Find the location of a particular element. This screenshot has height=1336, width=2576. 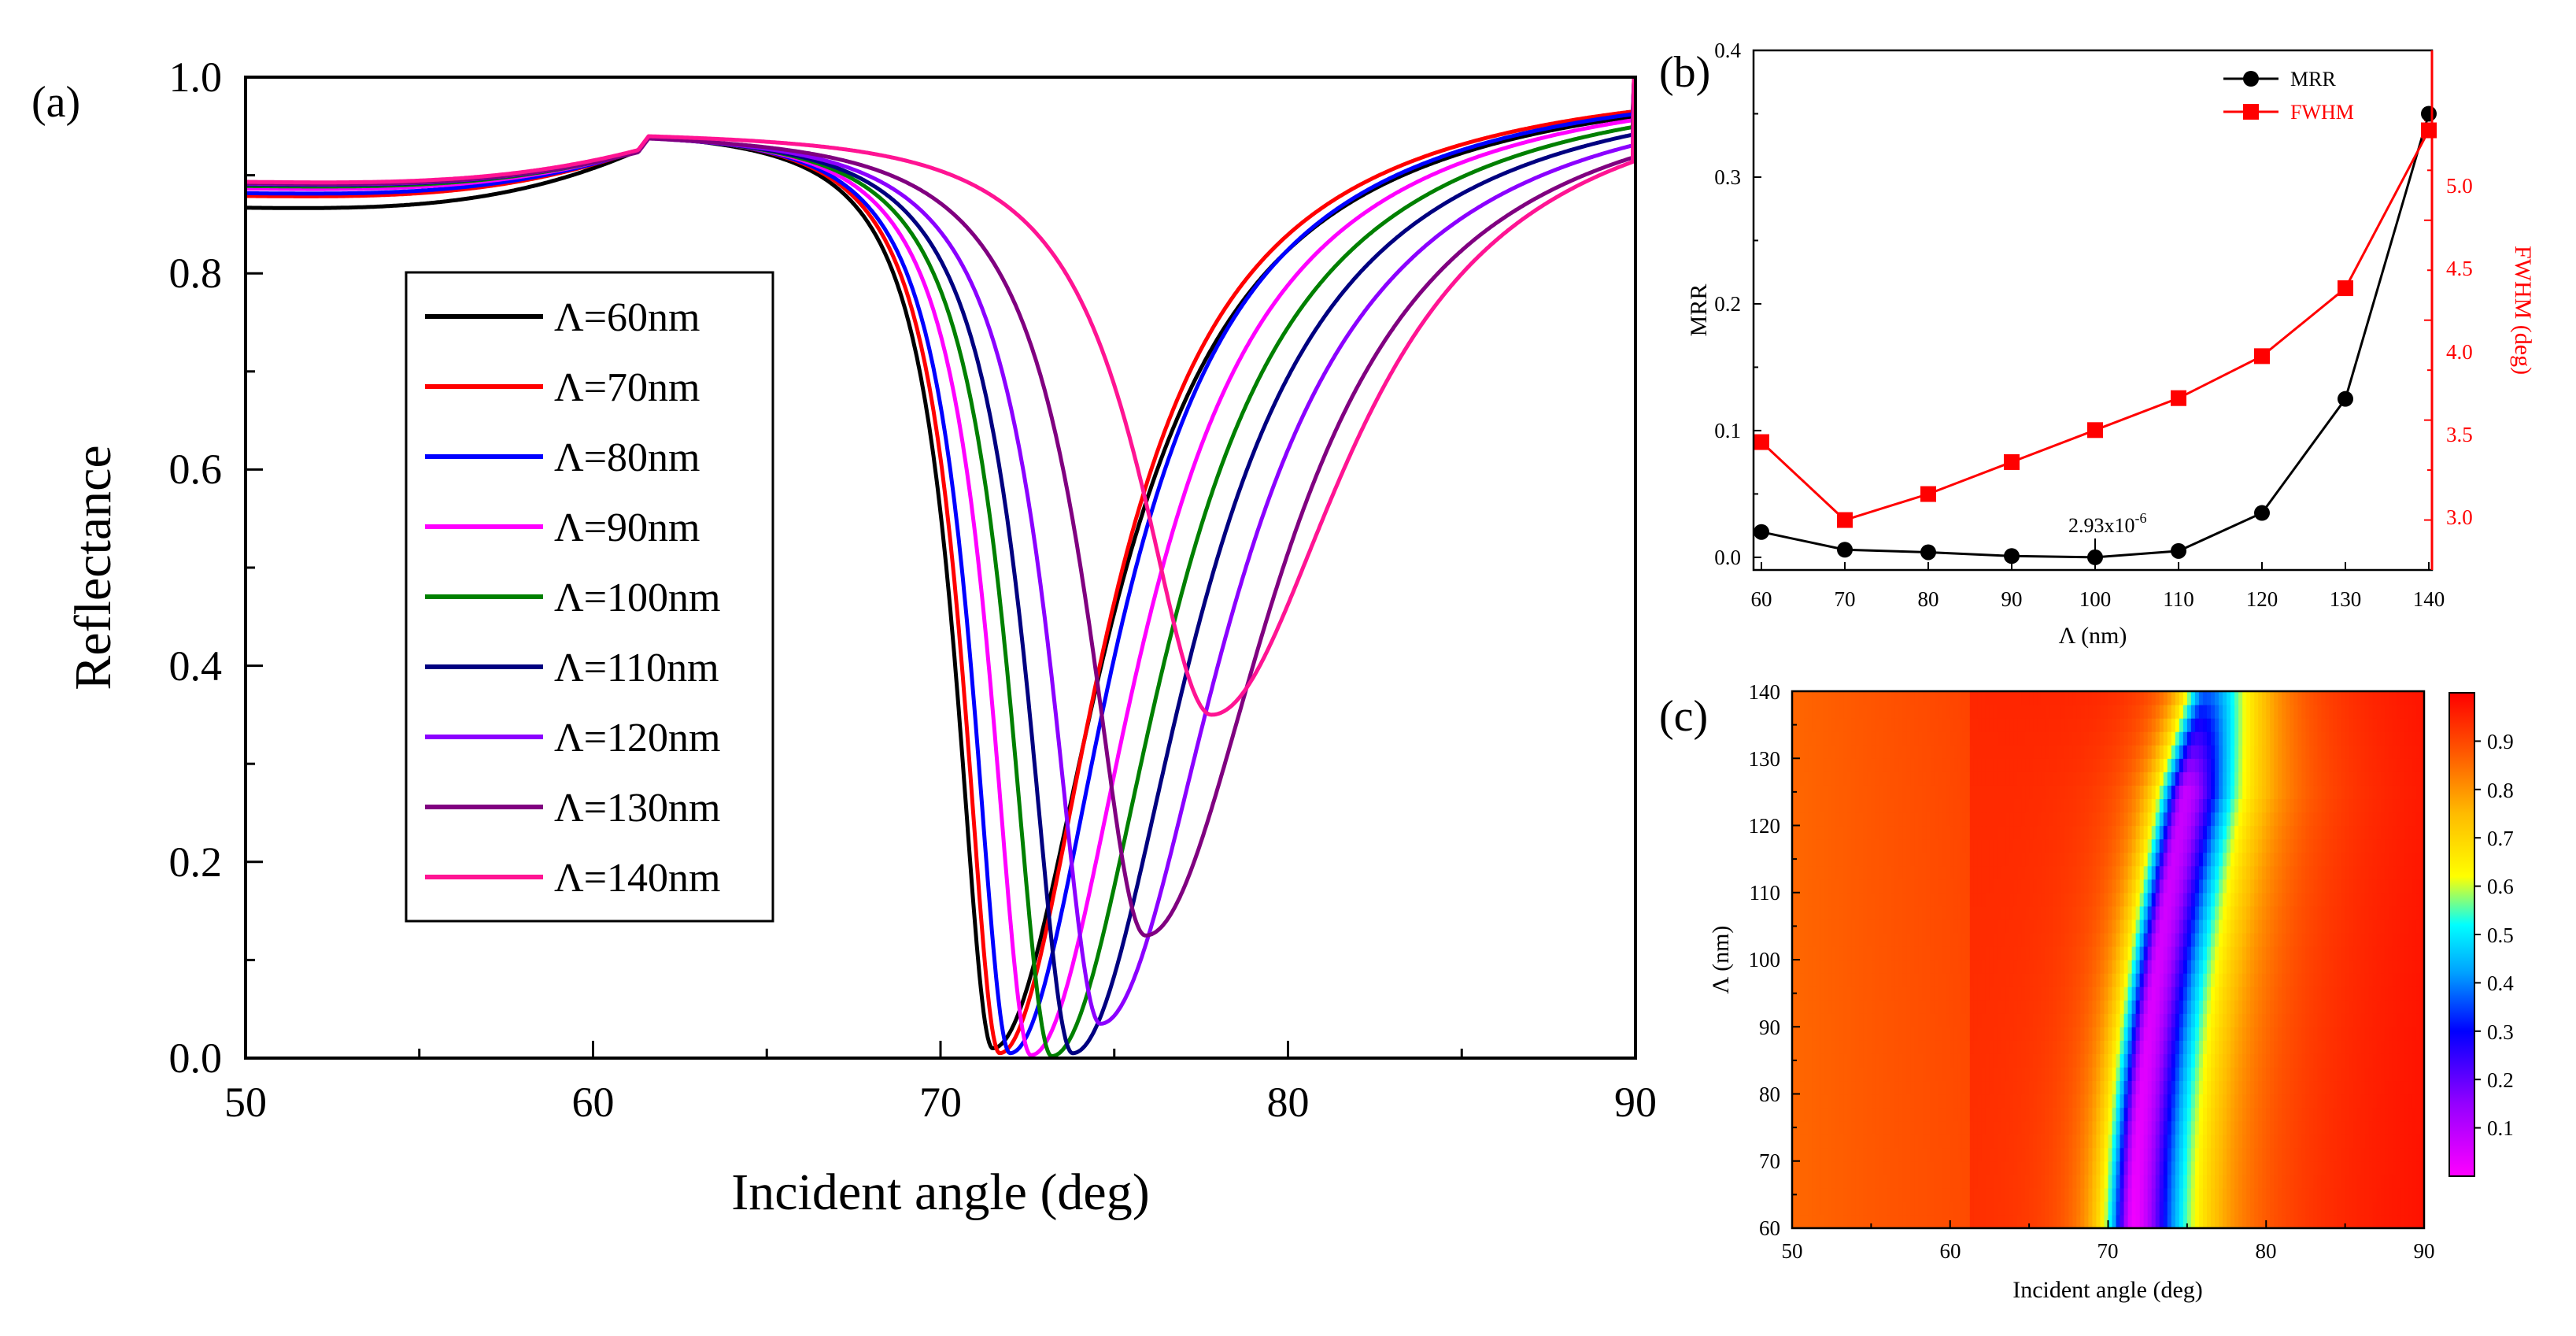

panel-b-xtick: 90 is located at coordinates (2012, 599).